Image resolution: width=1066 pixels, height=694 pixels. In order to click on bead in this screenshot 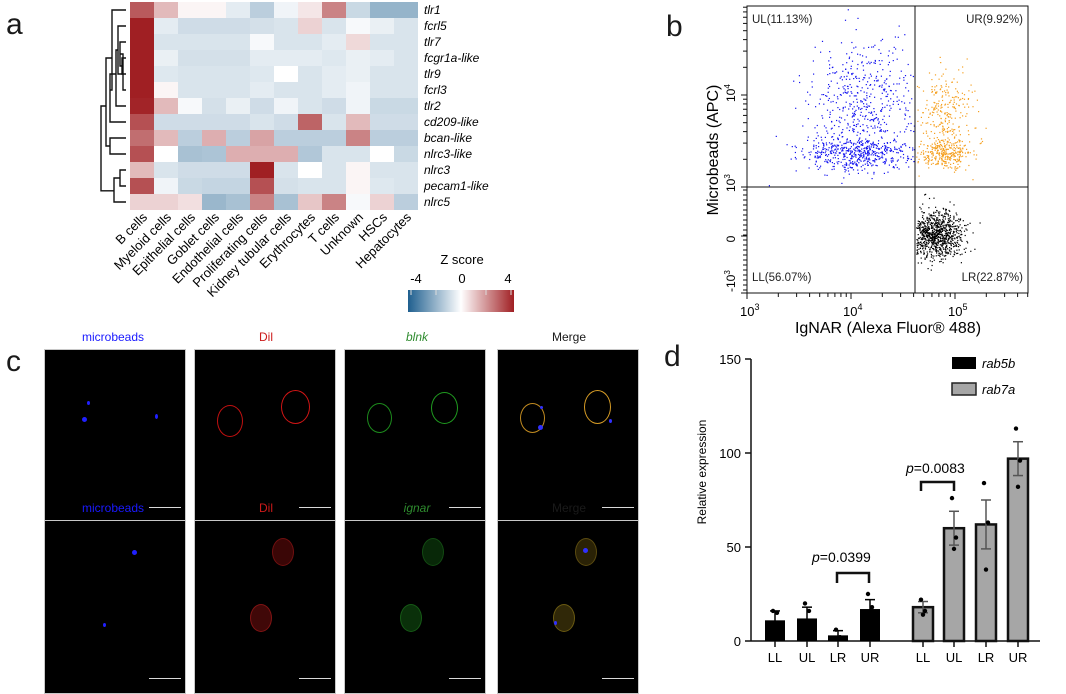, I will do `click(541, 407)`.